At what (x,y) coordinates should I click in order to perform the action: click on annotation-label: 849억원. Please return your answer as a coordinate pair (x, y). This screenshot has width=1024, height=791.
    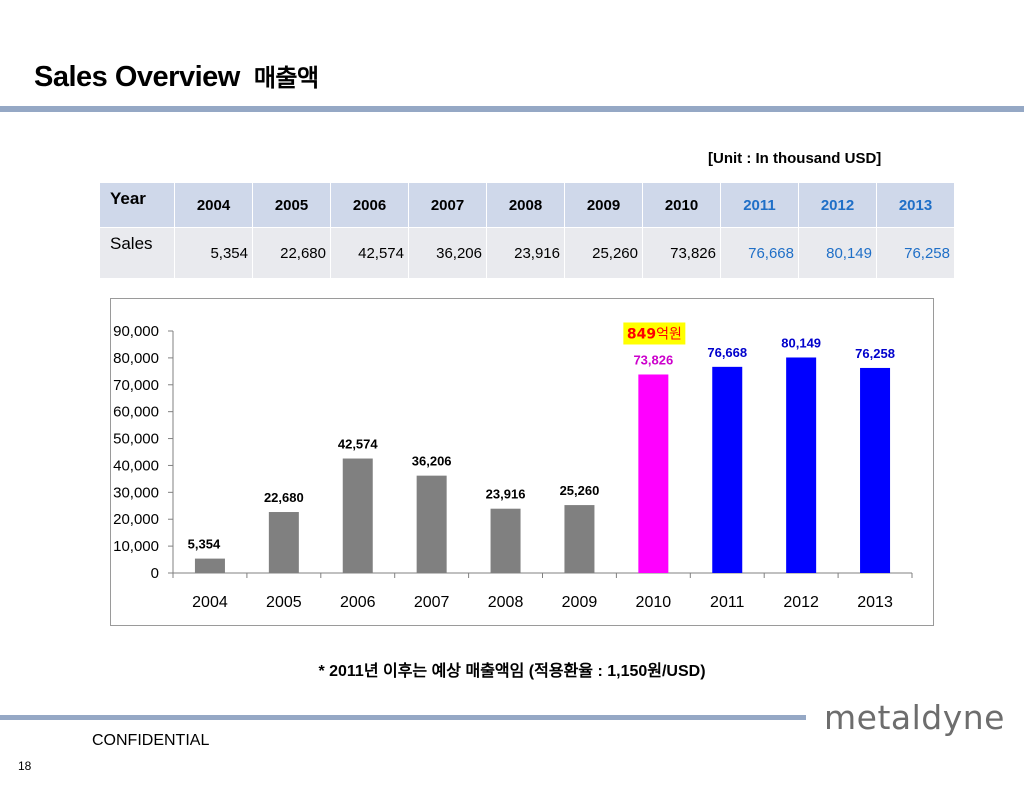
    Looking at the image, I should click on (654, 334).